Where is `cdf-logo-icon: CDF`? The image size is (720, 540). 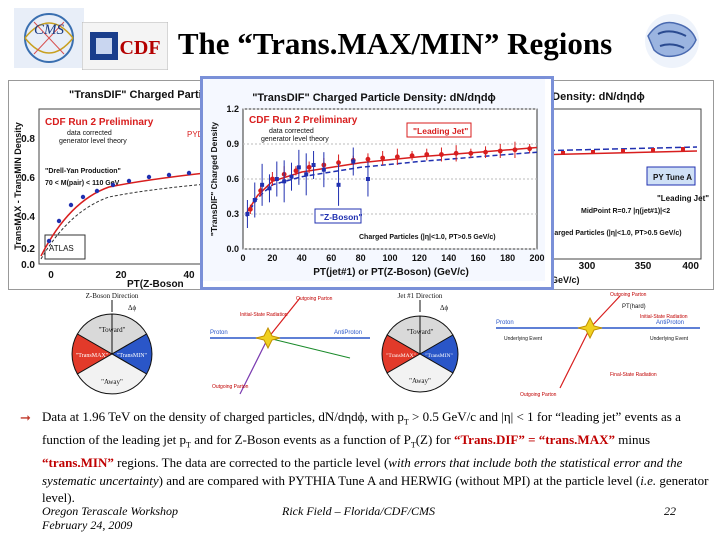
cdf-logo-icon: CDF is located at coordinates (125, 46).